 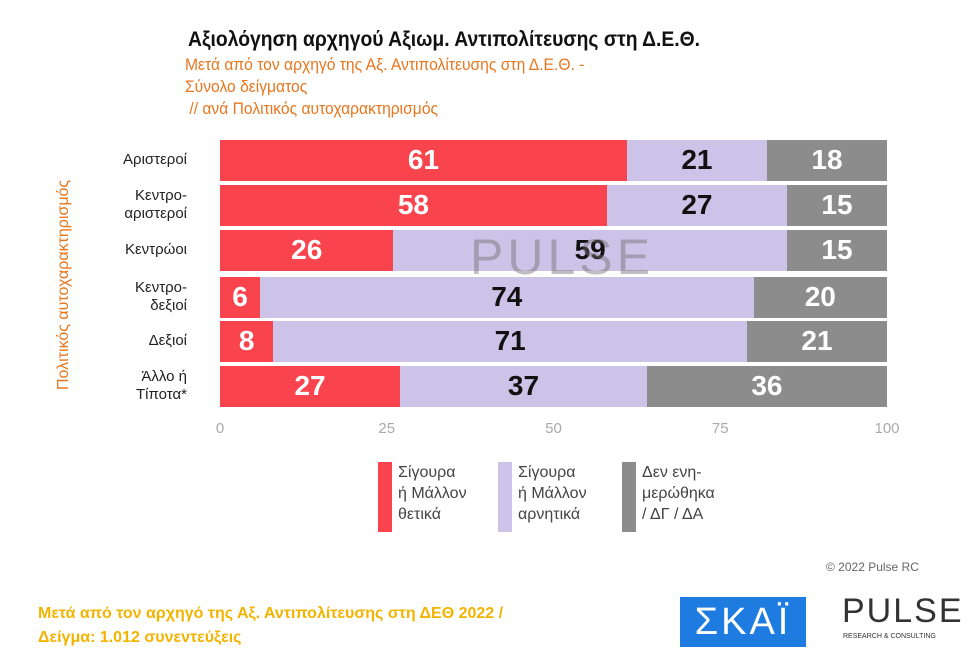 I want to click on bar-segment: 71, so click(x=510, y=341).